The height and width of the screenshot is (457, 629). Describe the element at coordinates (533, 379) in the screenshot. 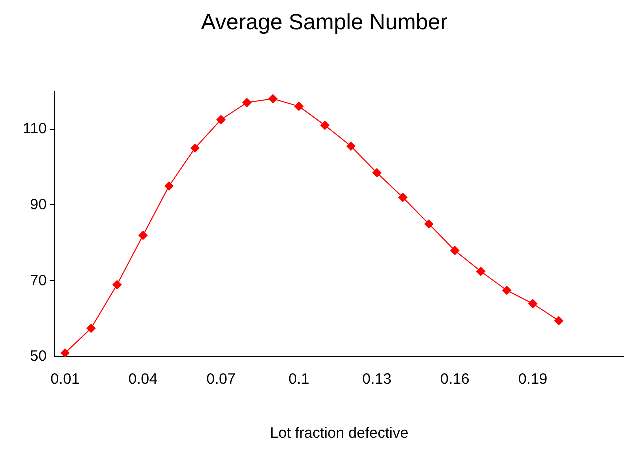

I see `x-tick-label: 0.19` at that location.